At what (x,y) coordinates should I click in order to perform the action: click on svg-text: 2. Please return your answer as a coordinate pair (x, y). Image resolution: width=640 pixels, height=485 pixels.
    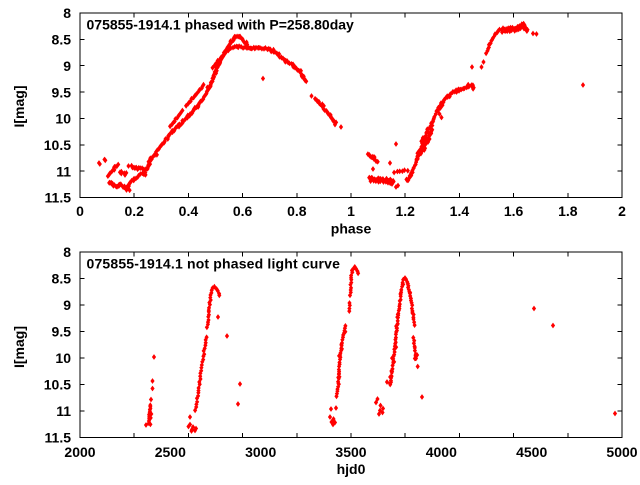
    Looking at the image, I should click on (622, 211).